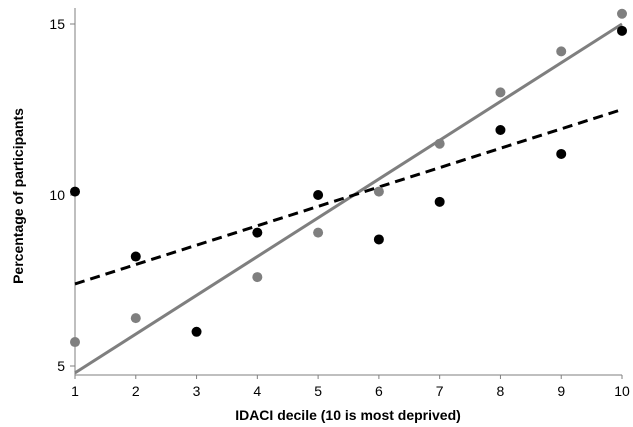 The width and height of the screenshot is (633, 427). What do you see at coordinates (440, 391) in the screenshot?
I see `x-tick-label: 7` at bounding box center [440, 391].